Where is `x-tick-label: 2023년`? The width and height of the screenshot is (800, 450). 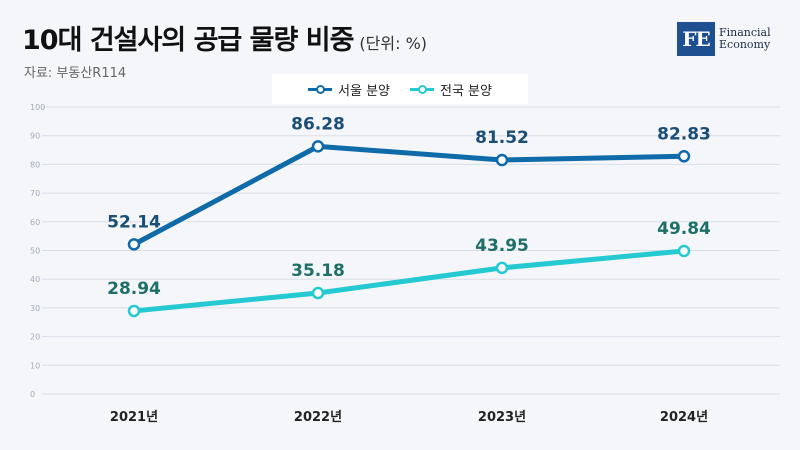 x-tick-label: 2023년 is located at coordinates (502, 417).